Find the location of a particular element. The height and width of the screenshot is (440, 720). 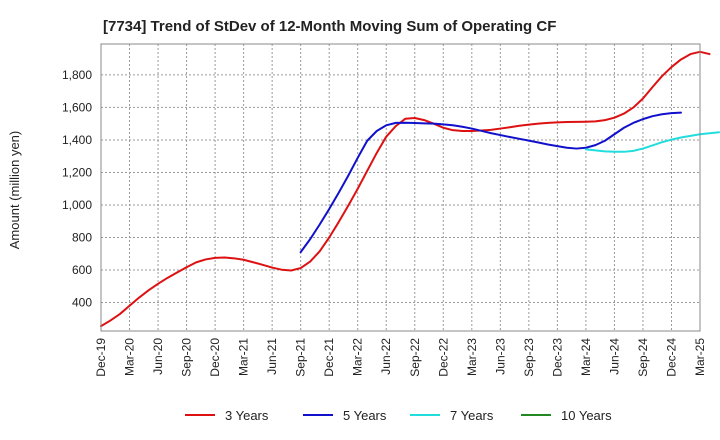

series-line-7-years is located at coordinates (652, 142).